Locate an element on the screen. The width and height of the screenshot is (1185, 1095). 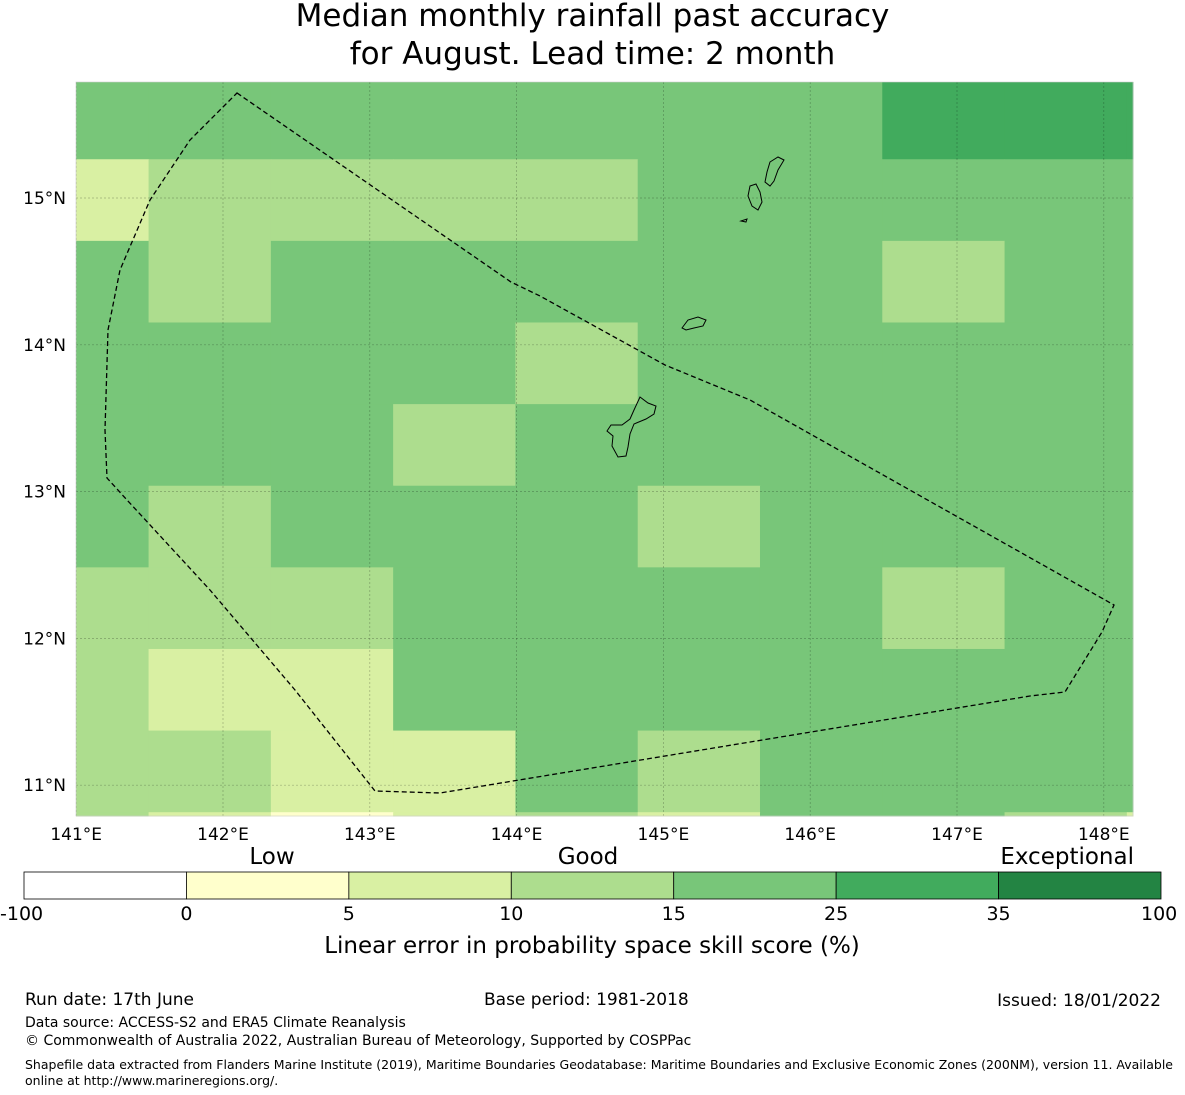
legend-category-good: Good is located at coordinates (588, 857).